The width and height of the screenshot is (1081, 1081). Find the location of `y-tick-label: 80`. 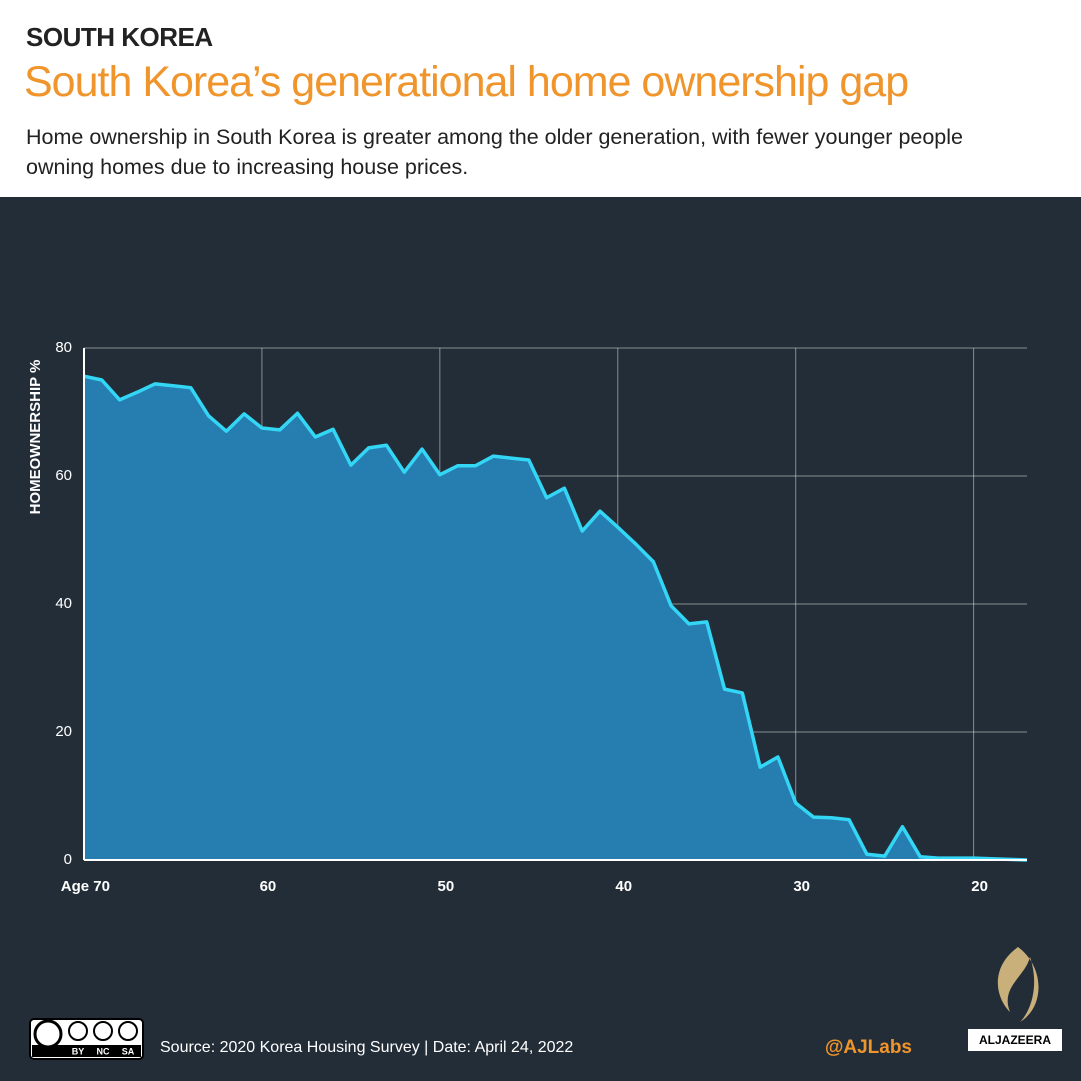

y-tick-label: 80 is located at coordinates (63, 347).